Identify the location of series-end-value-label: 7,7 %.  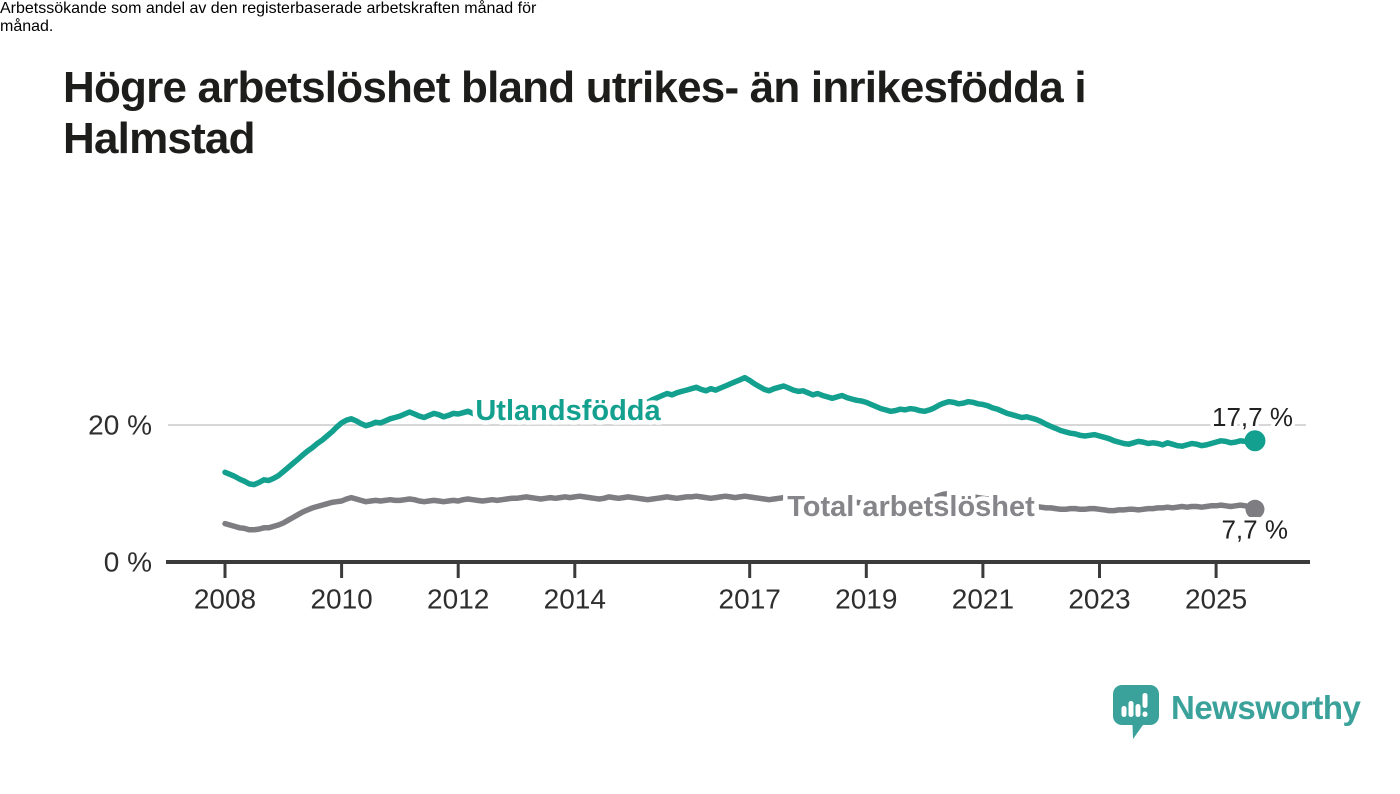
(1254, 529).